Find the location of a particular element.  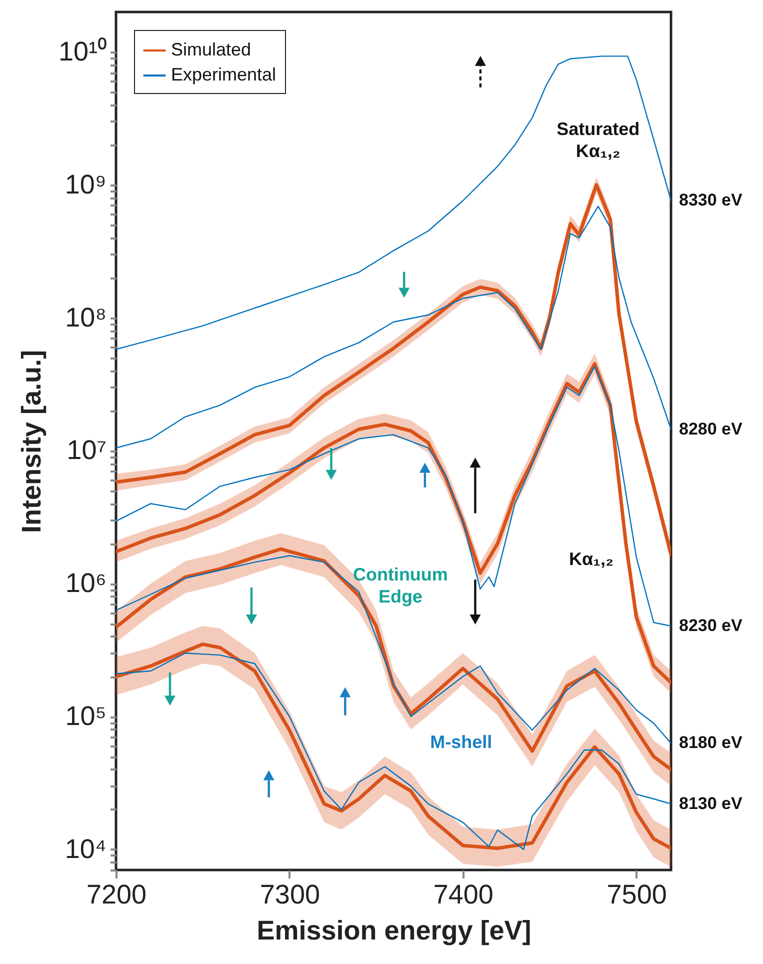

legend-label: Simulated is located at coordinates (211, 50).